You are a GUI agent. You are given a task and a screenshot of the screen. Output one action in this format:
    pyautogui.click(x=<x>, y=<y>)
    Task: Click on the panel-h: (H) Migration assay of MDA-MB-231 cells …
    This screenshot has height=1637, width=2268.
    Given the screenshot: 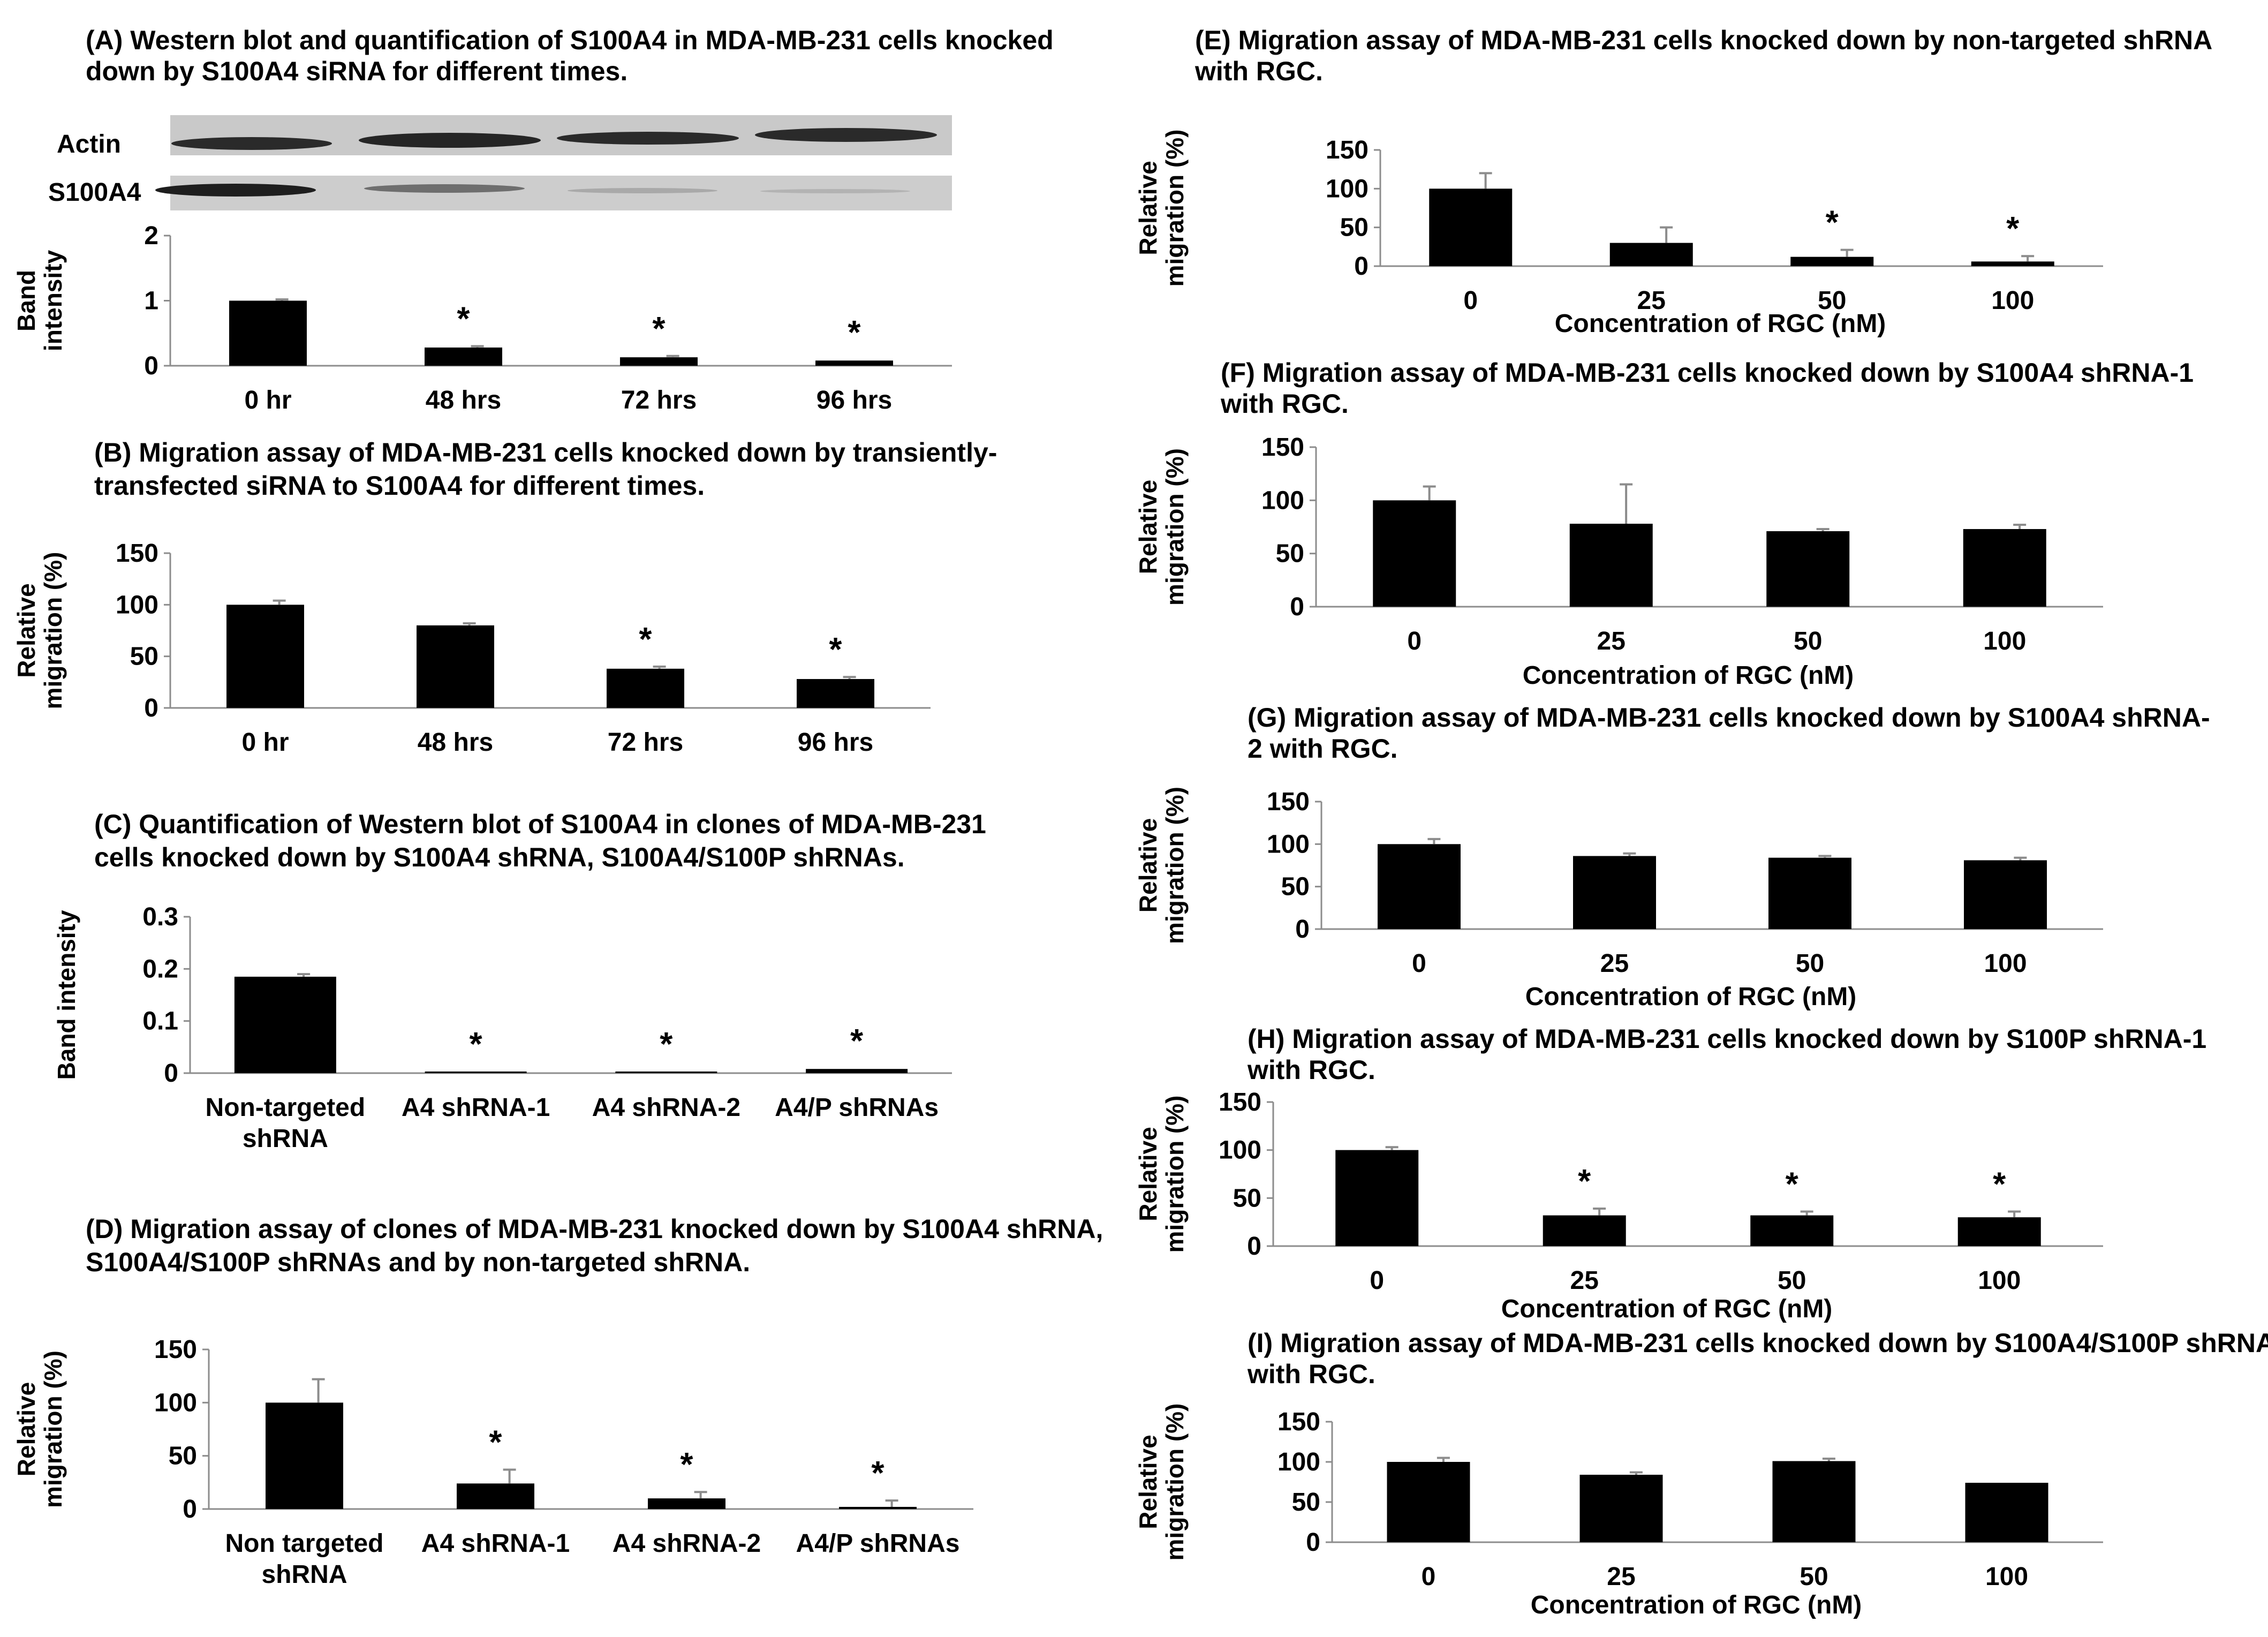 What is the action you would take?
    pyautogui.click(x=1670, y=1174)
    